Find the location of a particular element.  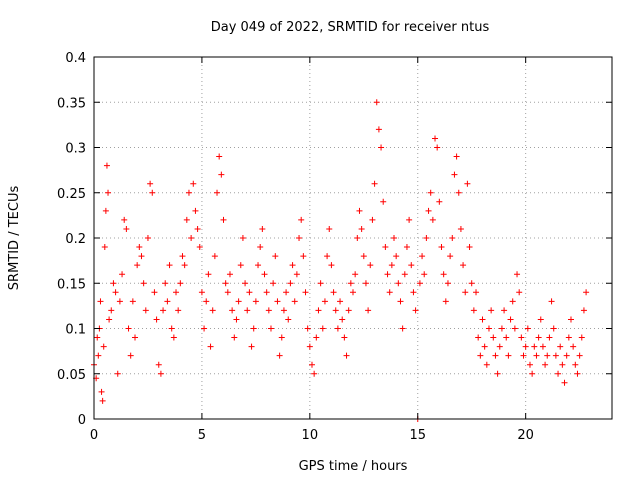

x-tick-label: 5 is located at coordinates (202, 435).